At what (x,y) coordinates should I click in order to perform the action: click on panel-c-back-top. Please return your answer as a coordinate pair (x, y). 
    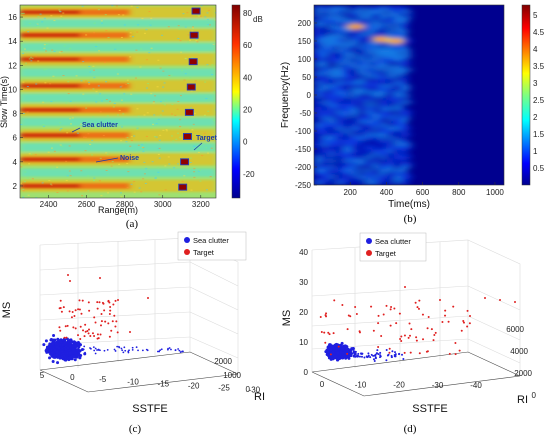
    Looking at the image, I should click on (115, 294).